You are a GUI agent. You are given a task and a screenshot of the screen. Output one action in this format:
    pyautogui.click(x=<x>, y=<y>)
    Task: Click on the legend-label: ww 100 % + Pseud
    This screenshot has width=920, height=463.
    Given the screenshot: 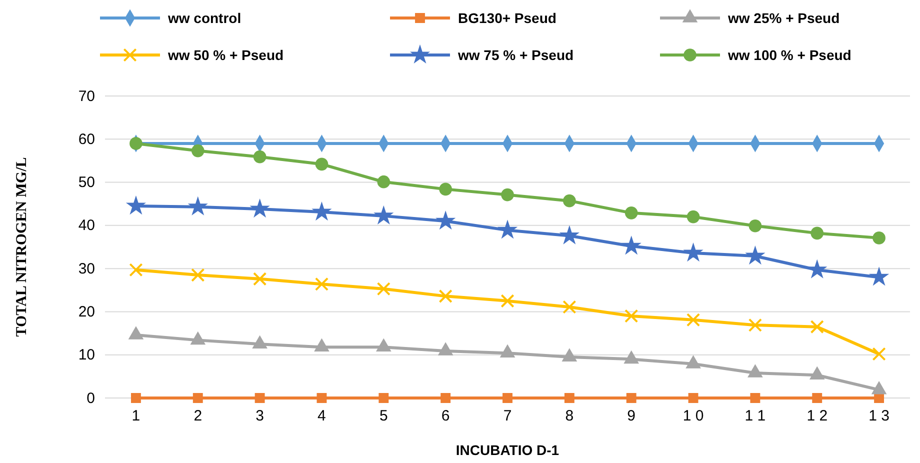 What is the action you would take?
    pyautogui.click(x=789, y=55)
    